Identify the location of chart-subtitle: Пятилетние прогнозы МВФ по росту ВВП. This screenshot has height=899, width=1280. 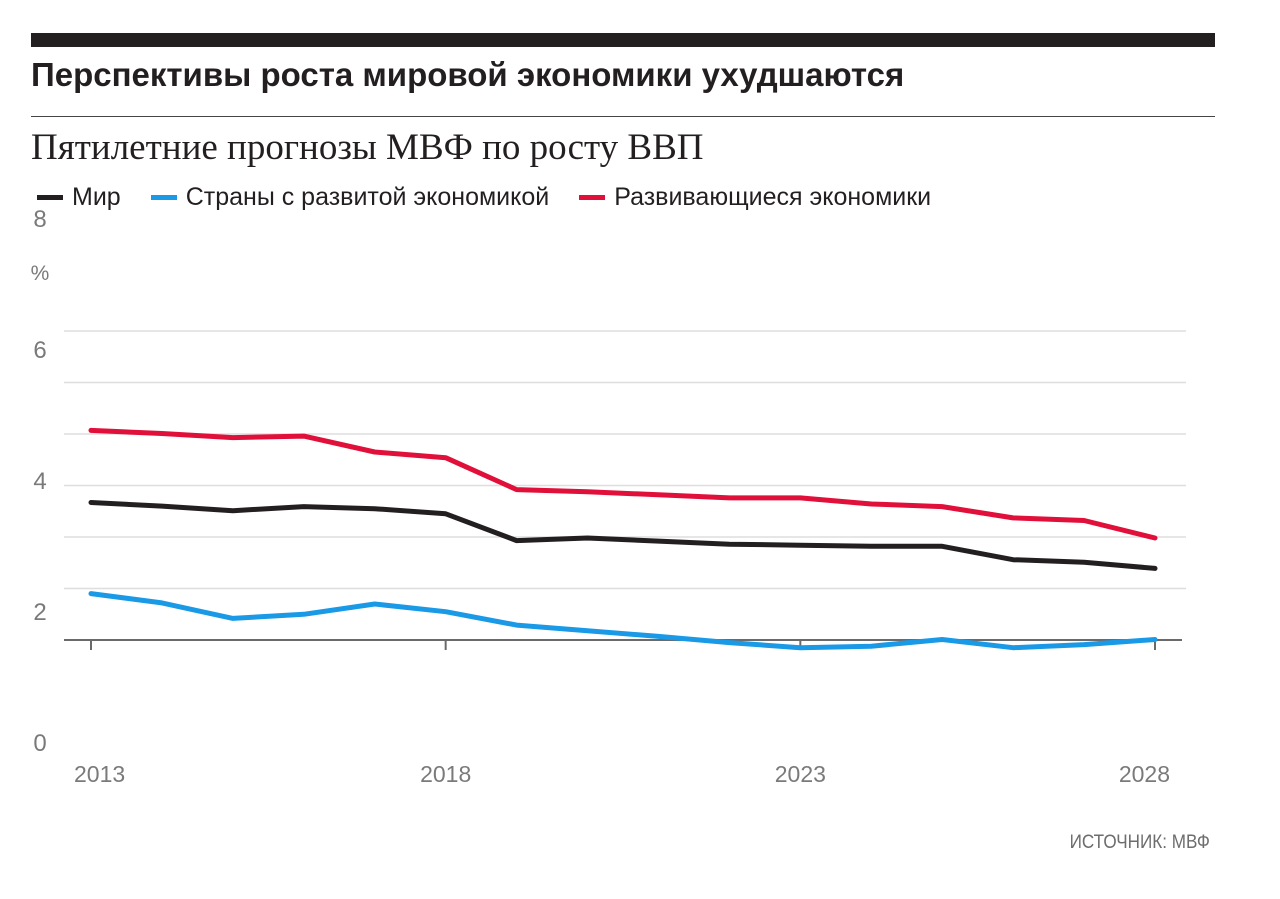
(367, 147).